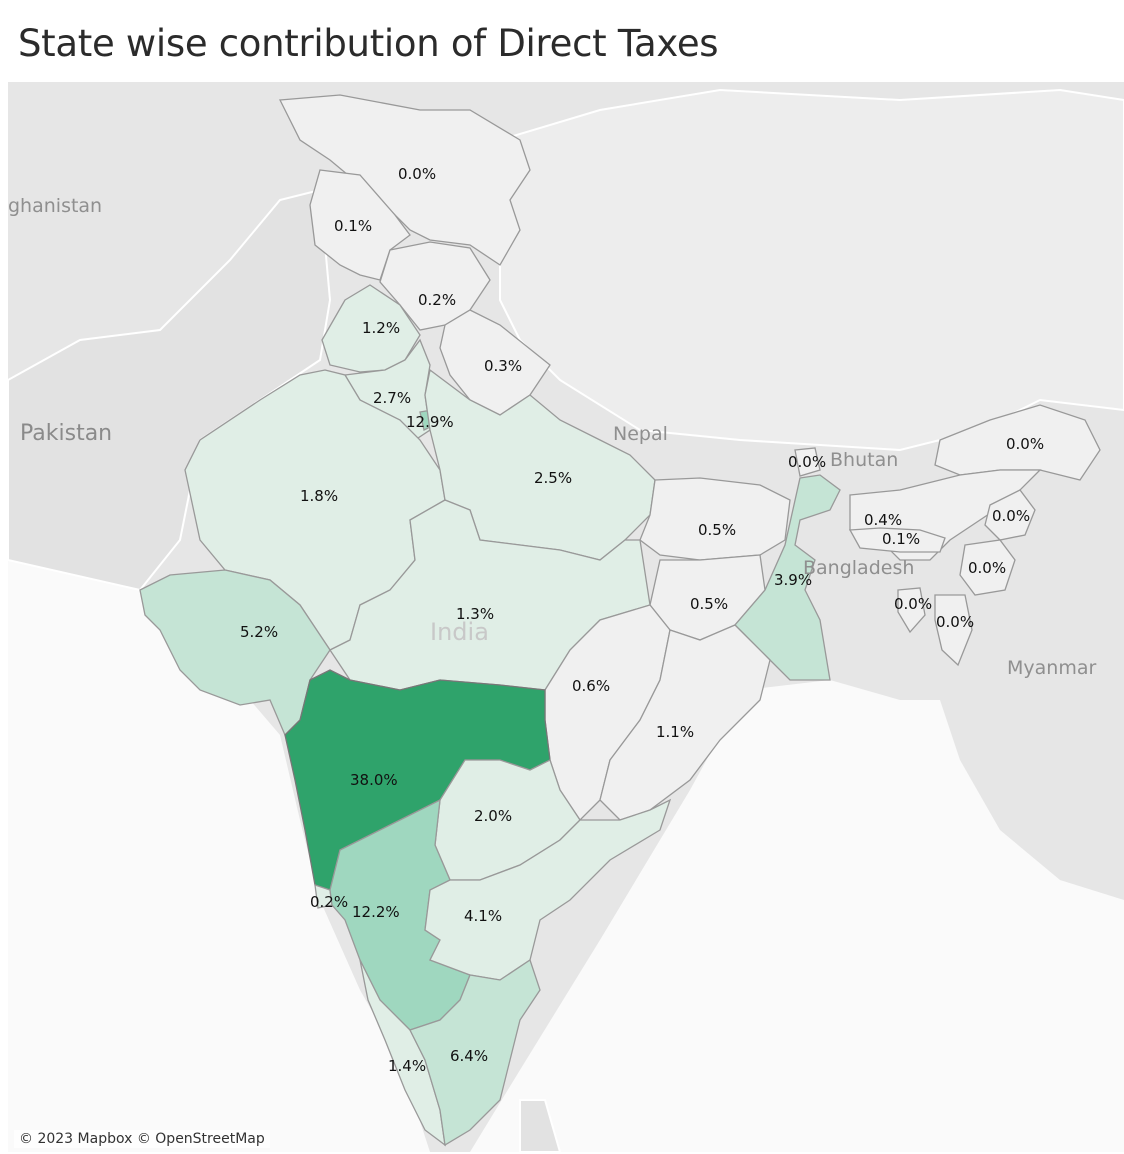  Describe the element at coordinates (685, 722) in the screenshot. I see `state-odisha` at that location.